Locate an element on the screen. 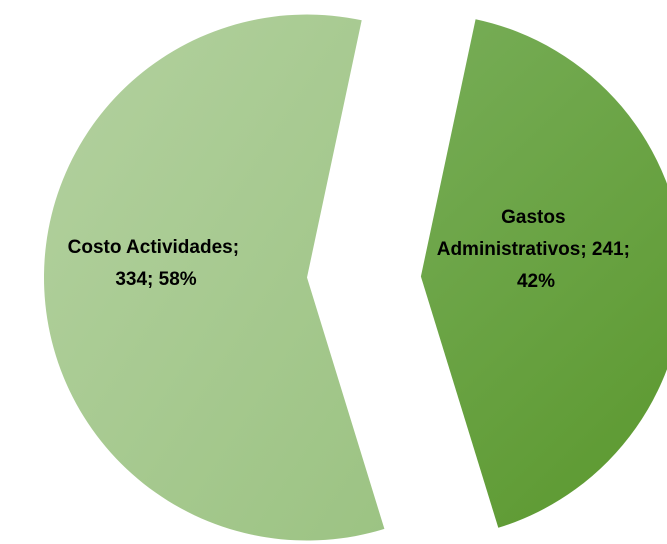 The height and width of the screenshot is (544, 667). slice-label-line: 334; 58% is located at coordinates (155, 279).